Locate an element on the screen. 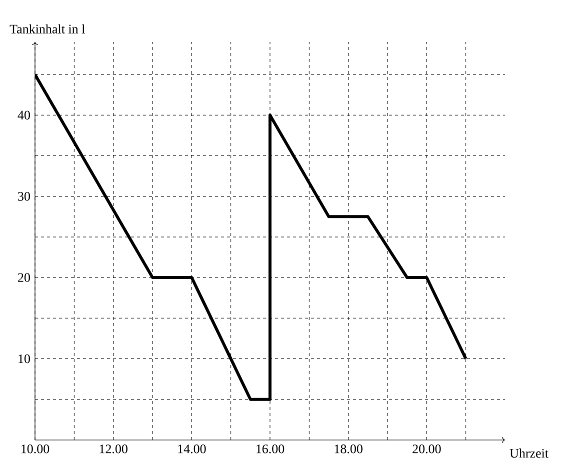 This screenshot has width=567, height=475. x-axis-title: Uhrzeit is located at coordinates (529, 453).